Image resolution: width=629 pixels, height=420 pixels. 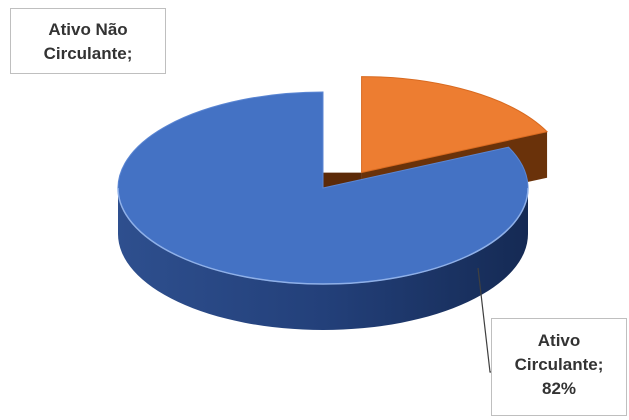 What do you see at coordinates (559, 388) in the screenshot?
I see `data-label-line: 82%` at bounding box center [559, 388].